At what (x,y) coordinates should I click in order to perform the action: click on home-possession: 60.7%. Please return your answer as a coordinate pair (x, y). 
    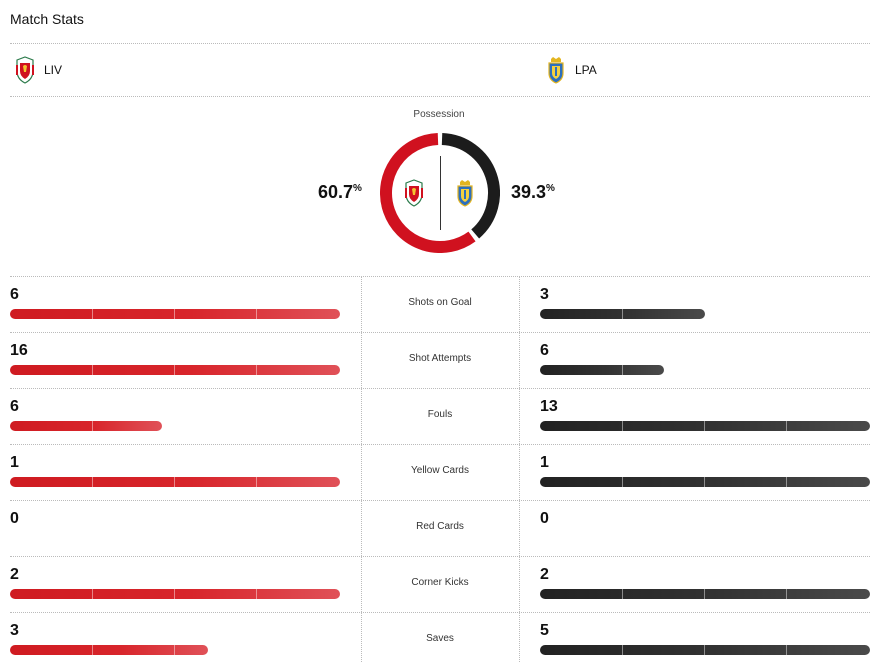
    Looking at the image, I should click on (340, 192).